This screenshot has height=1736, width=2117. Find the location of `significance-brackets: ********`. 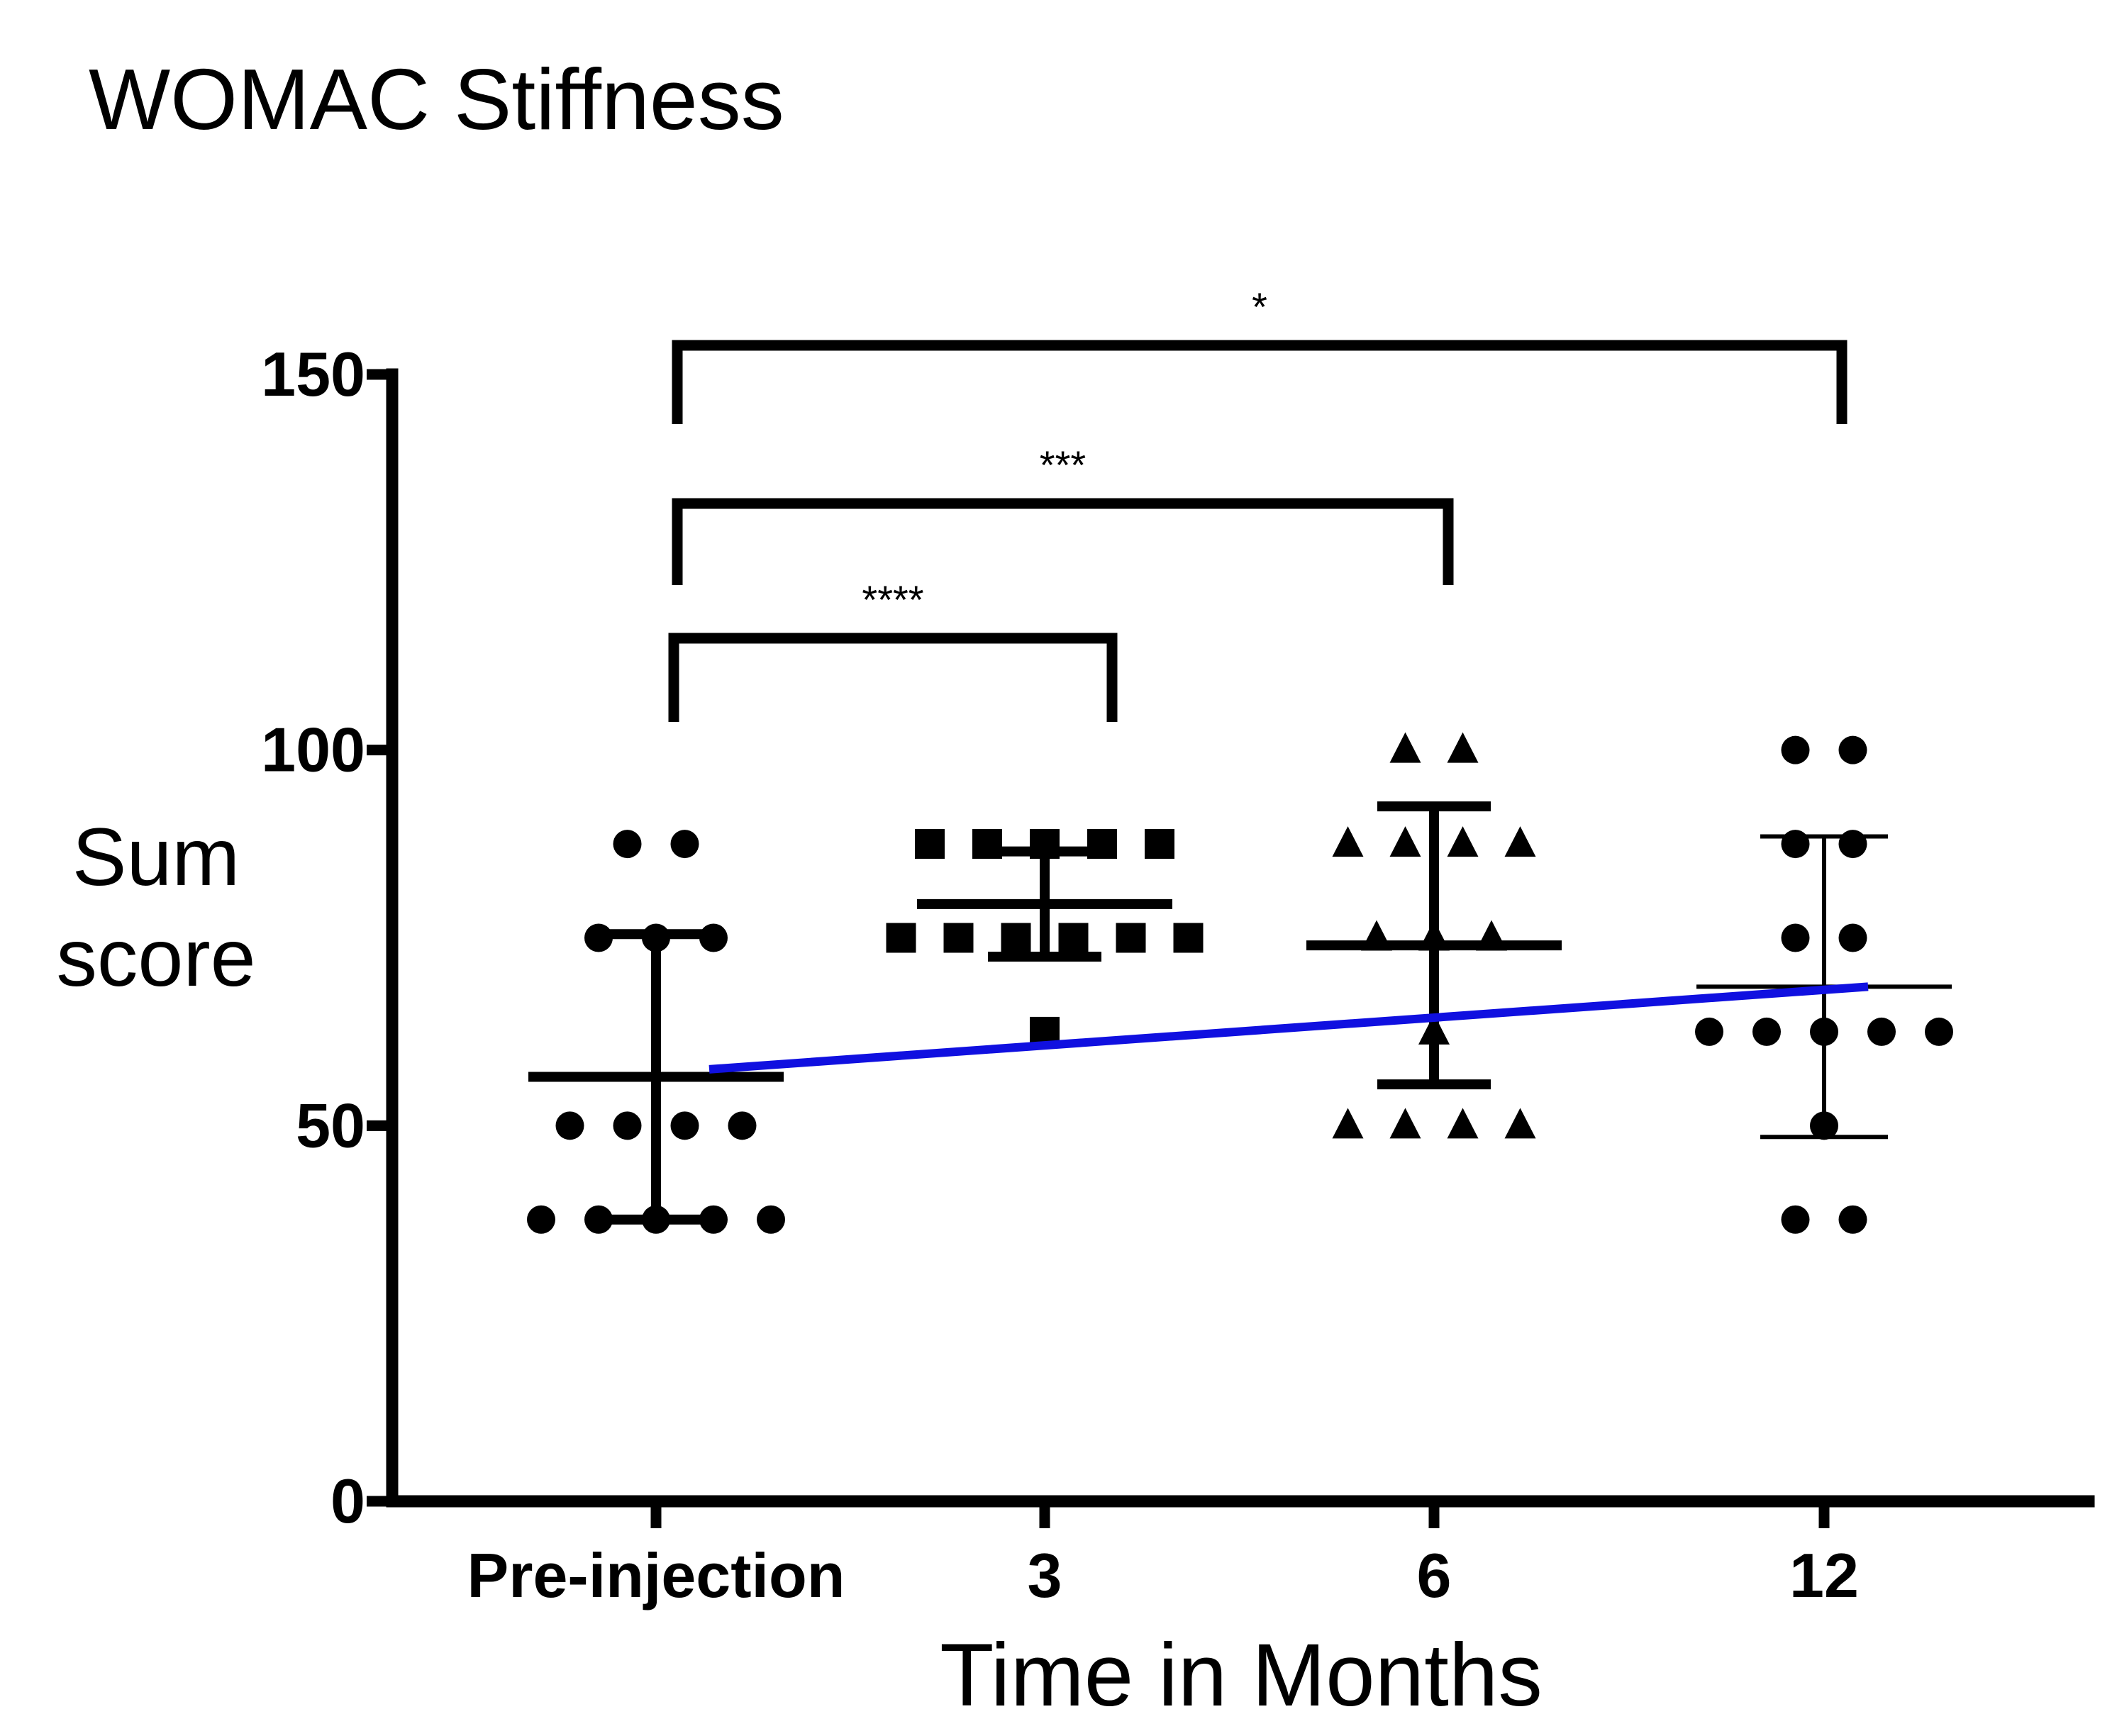

significance-brackets: ******** is located at coordinates (1257, 503).